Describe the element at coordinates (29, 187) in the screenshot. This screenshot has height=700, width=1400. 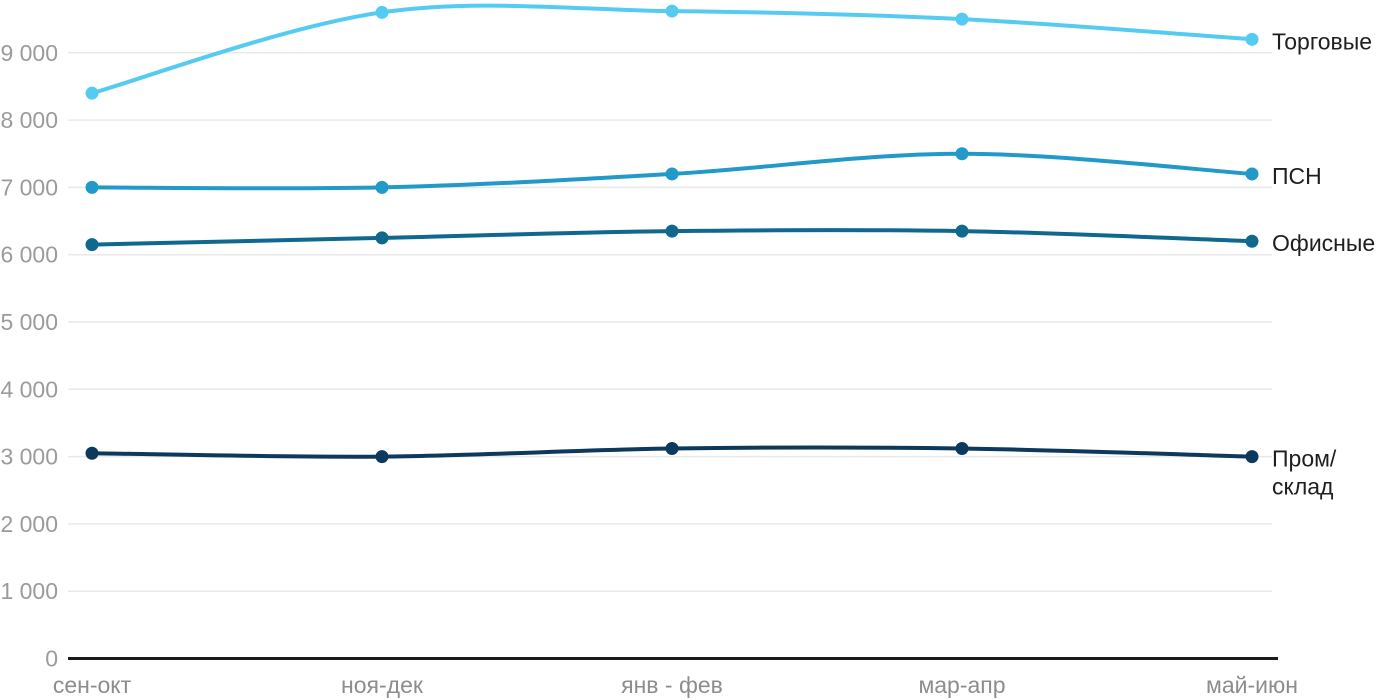
I see `y-axis-tick-label: 7 000` at that location.